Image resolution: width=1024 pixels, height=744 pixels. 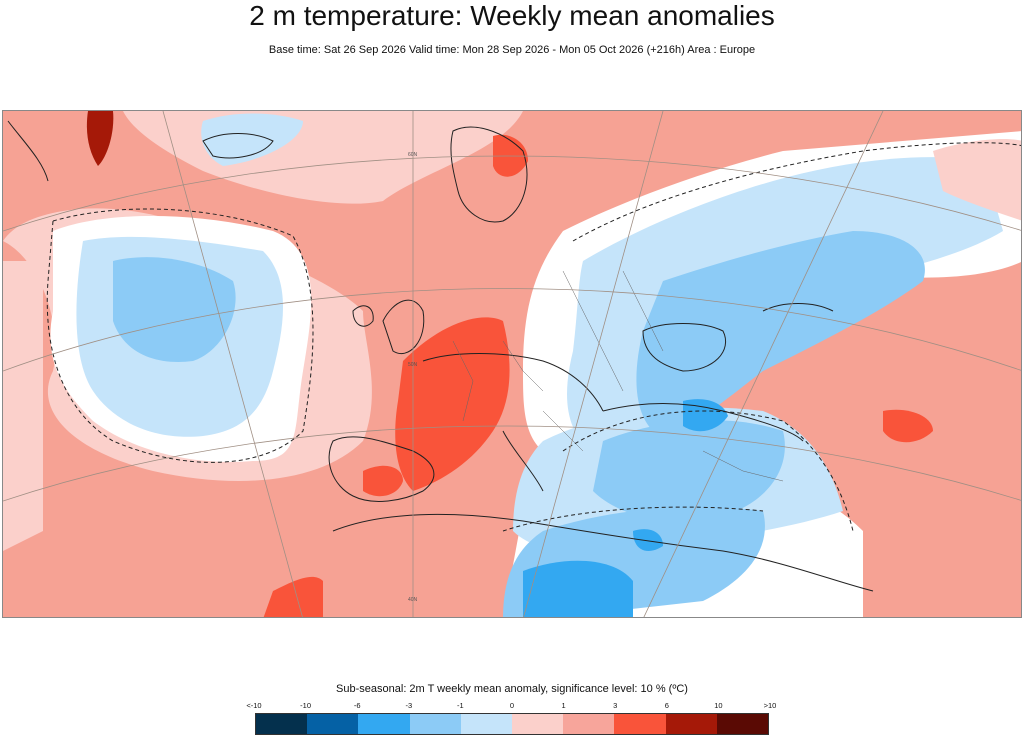 What do you see at coordinates (705, 415) in the screenshot?
I see `anomaly-field-deep-blue-turkey` at bounding box center [705, 415].